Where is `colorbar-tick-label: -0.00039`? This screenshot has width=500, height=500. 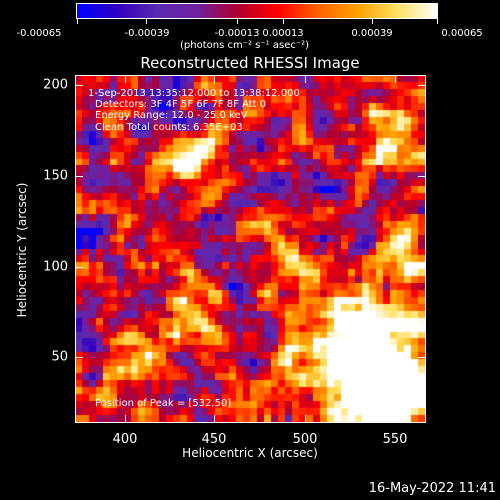 colorbar-tick-label: -0.00039 is located at coordinates (147, 33).